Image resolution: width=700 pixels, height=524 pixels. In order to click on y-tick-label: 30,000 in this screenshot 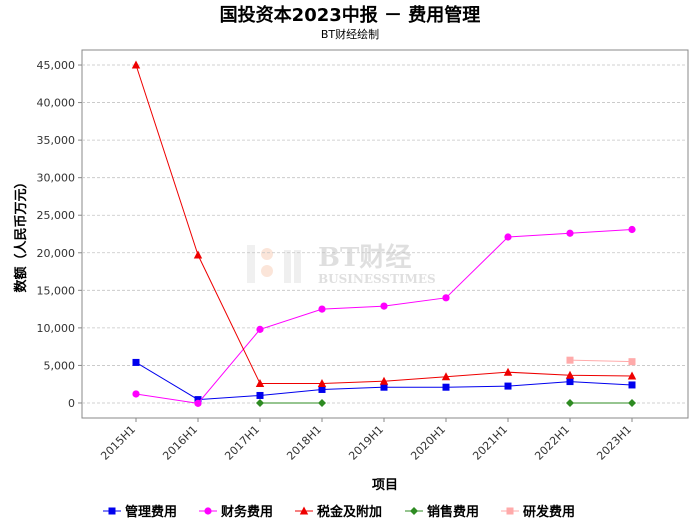, I will do `click(56, 178)`.